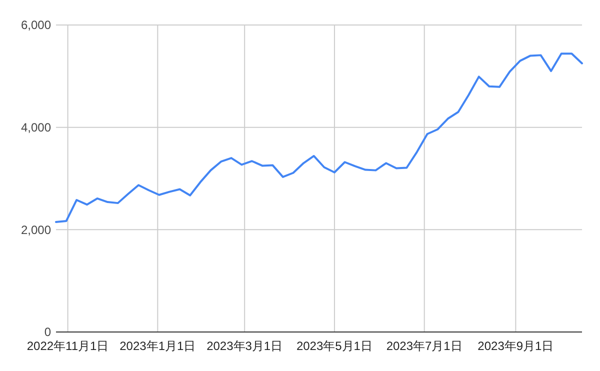 The width and height of the screenshot is (600, 371). Describe the element at coordinates (67, 346) in the screenshot. I see `x-tick-label: 2022年11月1日` at that location.